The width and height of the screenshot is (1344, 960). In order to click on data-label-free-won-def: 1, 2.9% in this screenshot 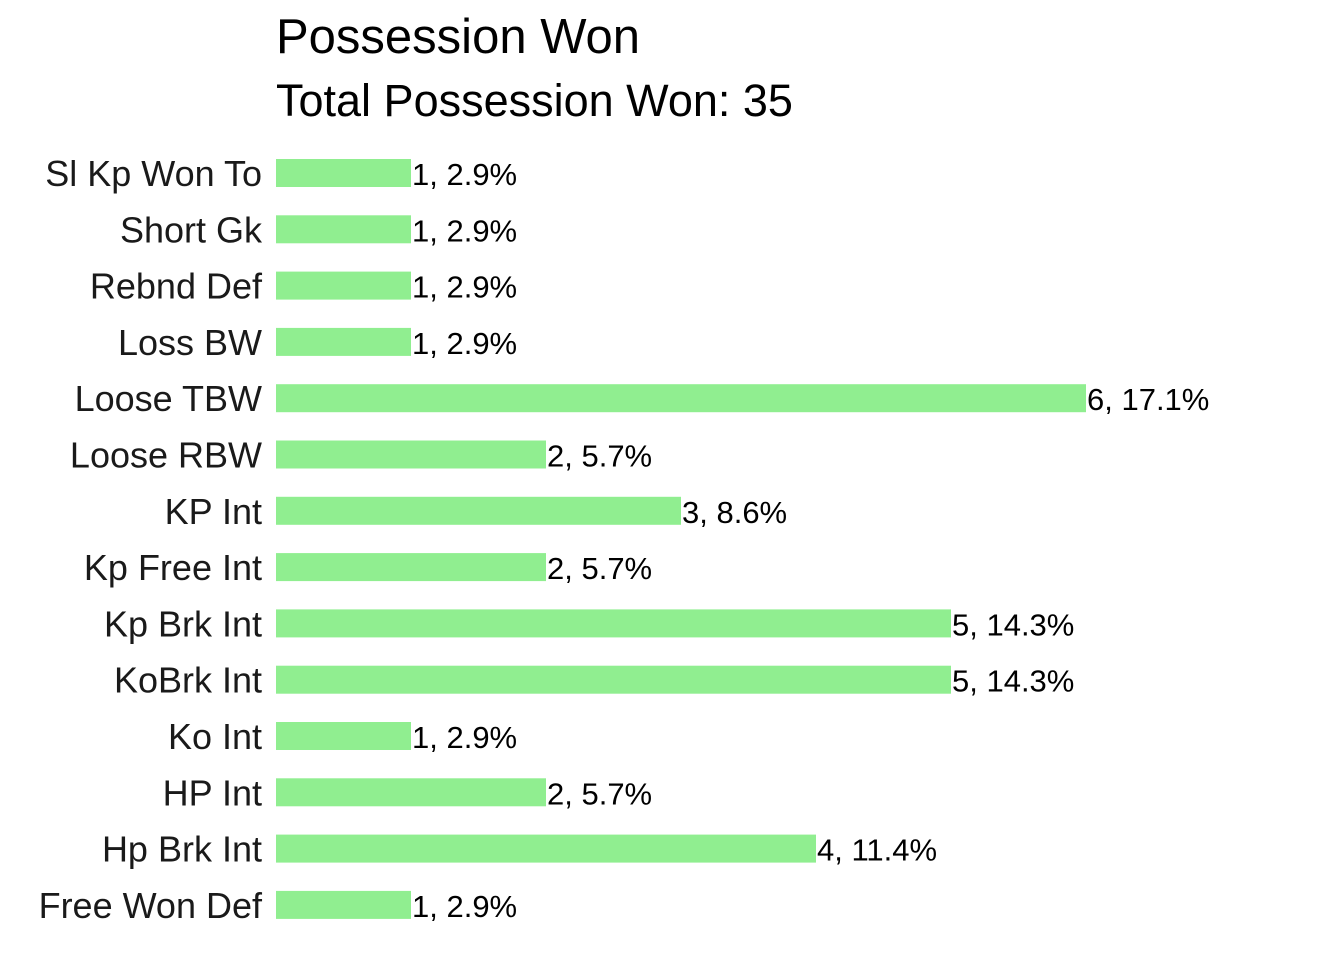, I will do `click(464, 906)`.